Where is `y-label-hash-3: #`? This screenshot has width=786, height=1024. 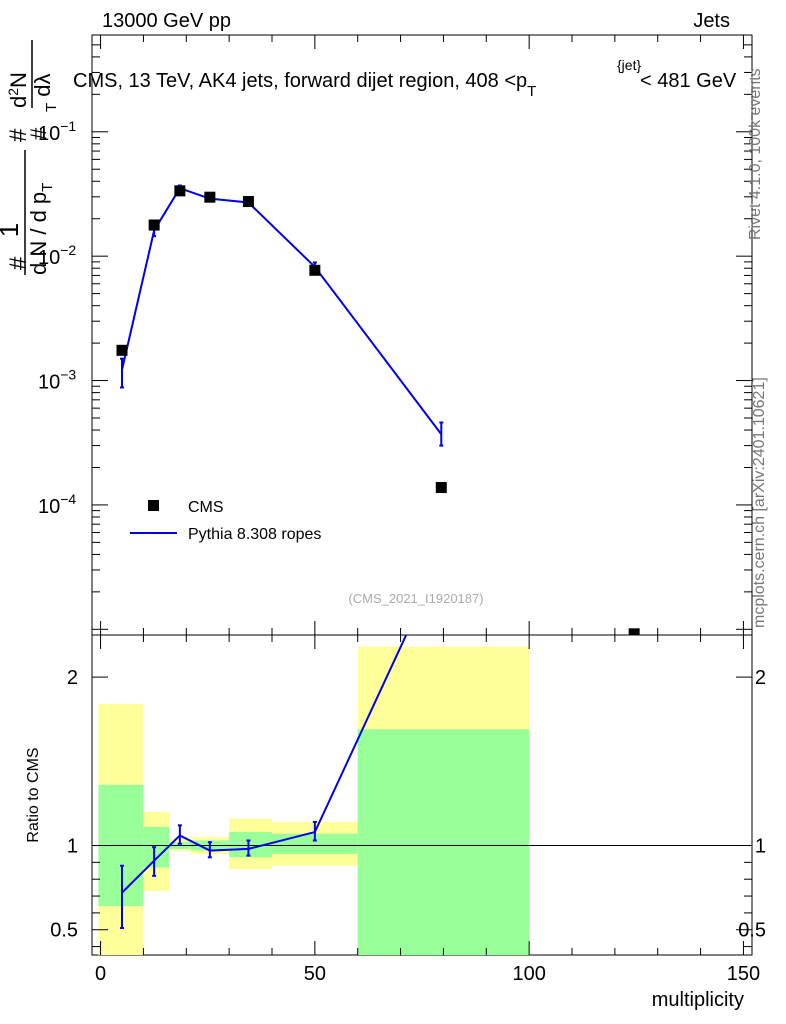 y-label-hash-3: # is located at coordinates (38, 133).